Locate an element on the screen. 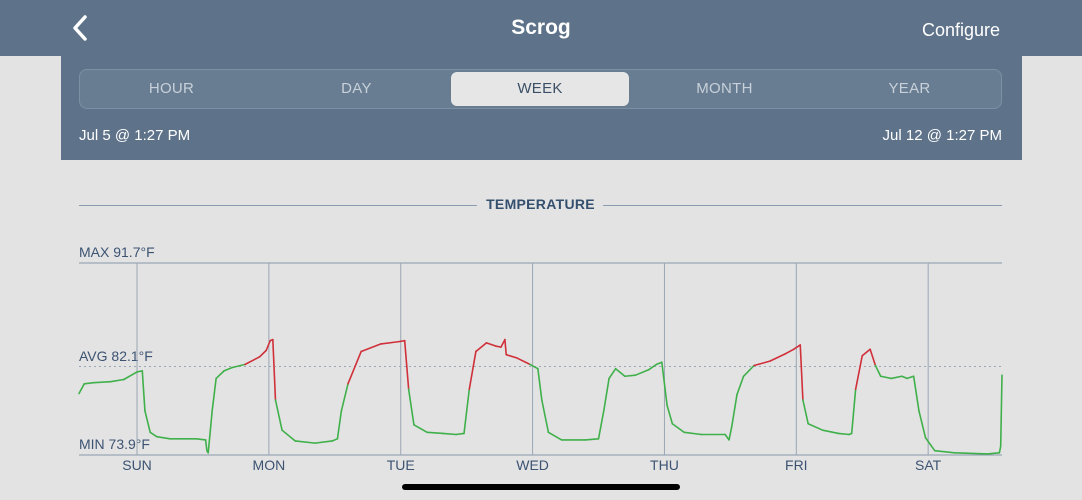 The width and height of the screenshot is (1082, 500). range-start-date: Jul 5 @ 1:27 PM is located at coordinates (135, 135).